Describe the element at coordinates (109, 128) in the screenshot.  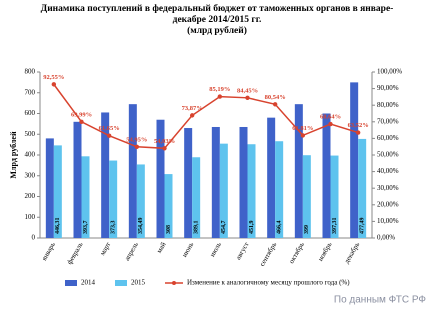
I see `line-value-label: 61,65%` at that location.